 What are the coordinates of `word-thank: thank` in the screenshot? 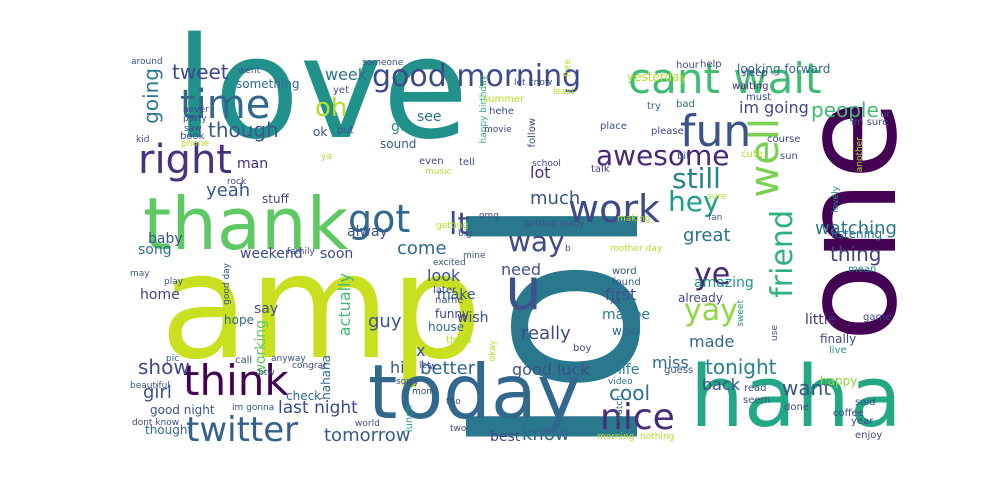 It's located at (246, 224).